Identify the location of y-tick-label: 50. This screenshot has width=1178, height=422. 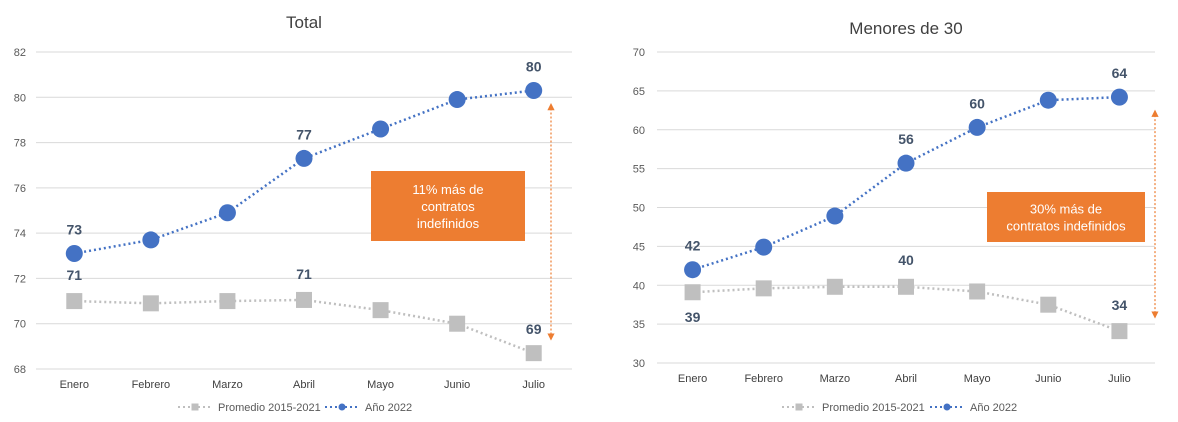
(639, 209).